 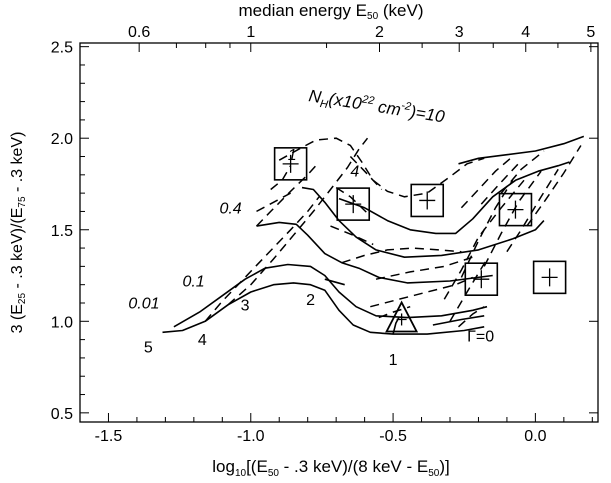 I want to click on curve-label: 2, so click(x=310, y=300).